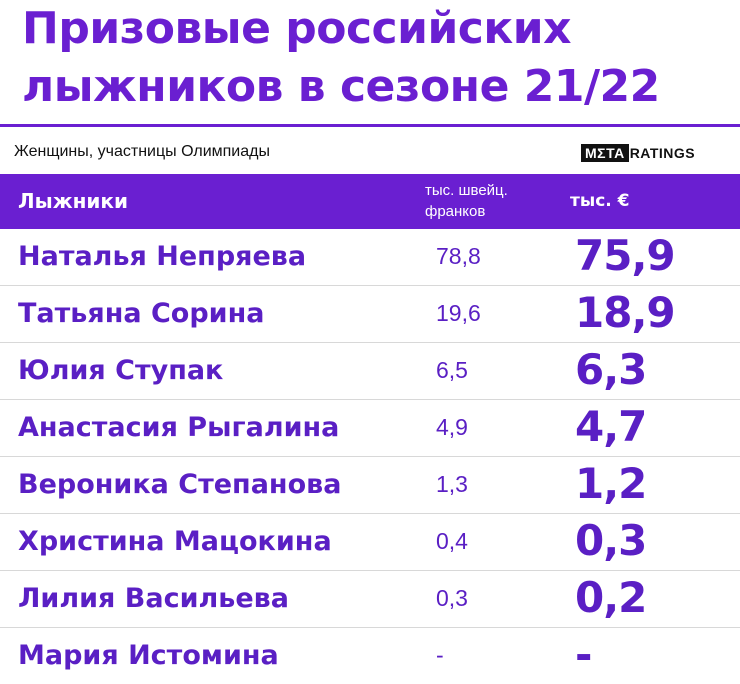 This screenshot has width=740, height=684. I want to click on skier-name: Юлия Ступак, so click(121, 370).